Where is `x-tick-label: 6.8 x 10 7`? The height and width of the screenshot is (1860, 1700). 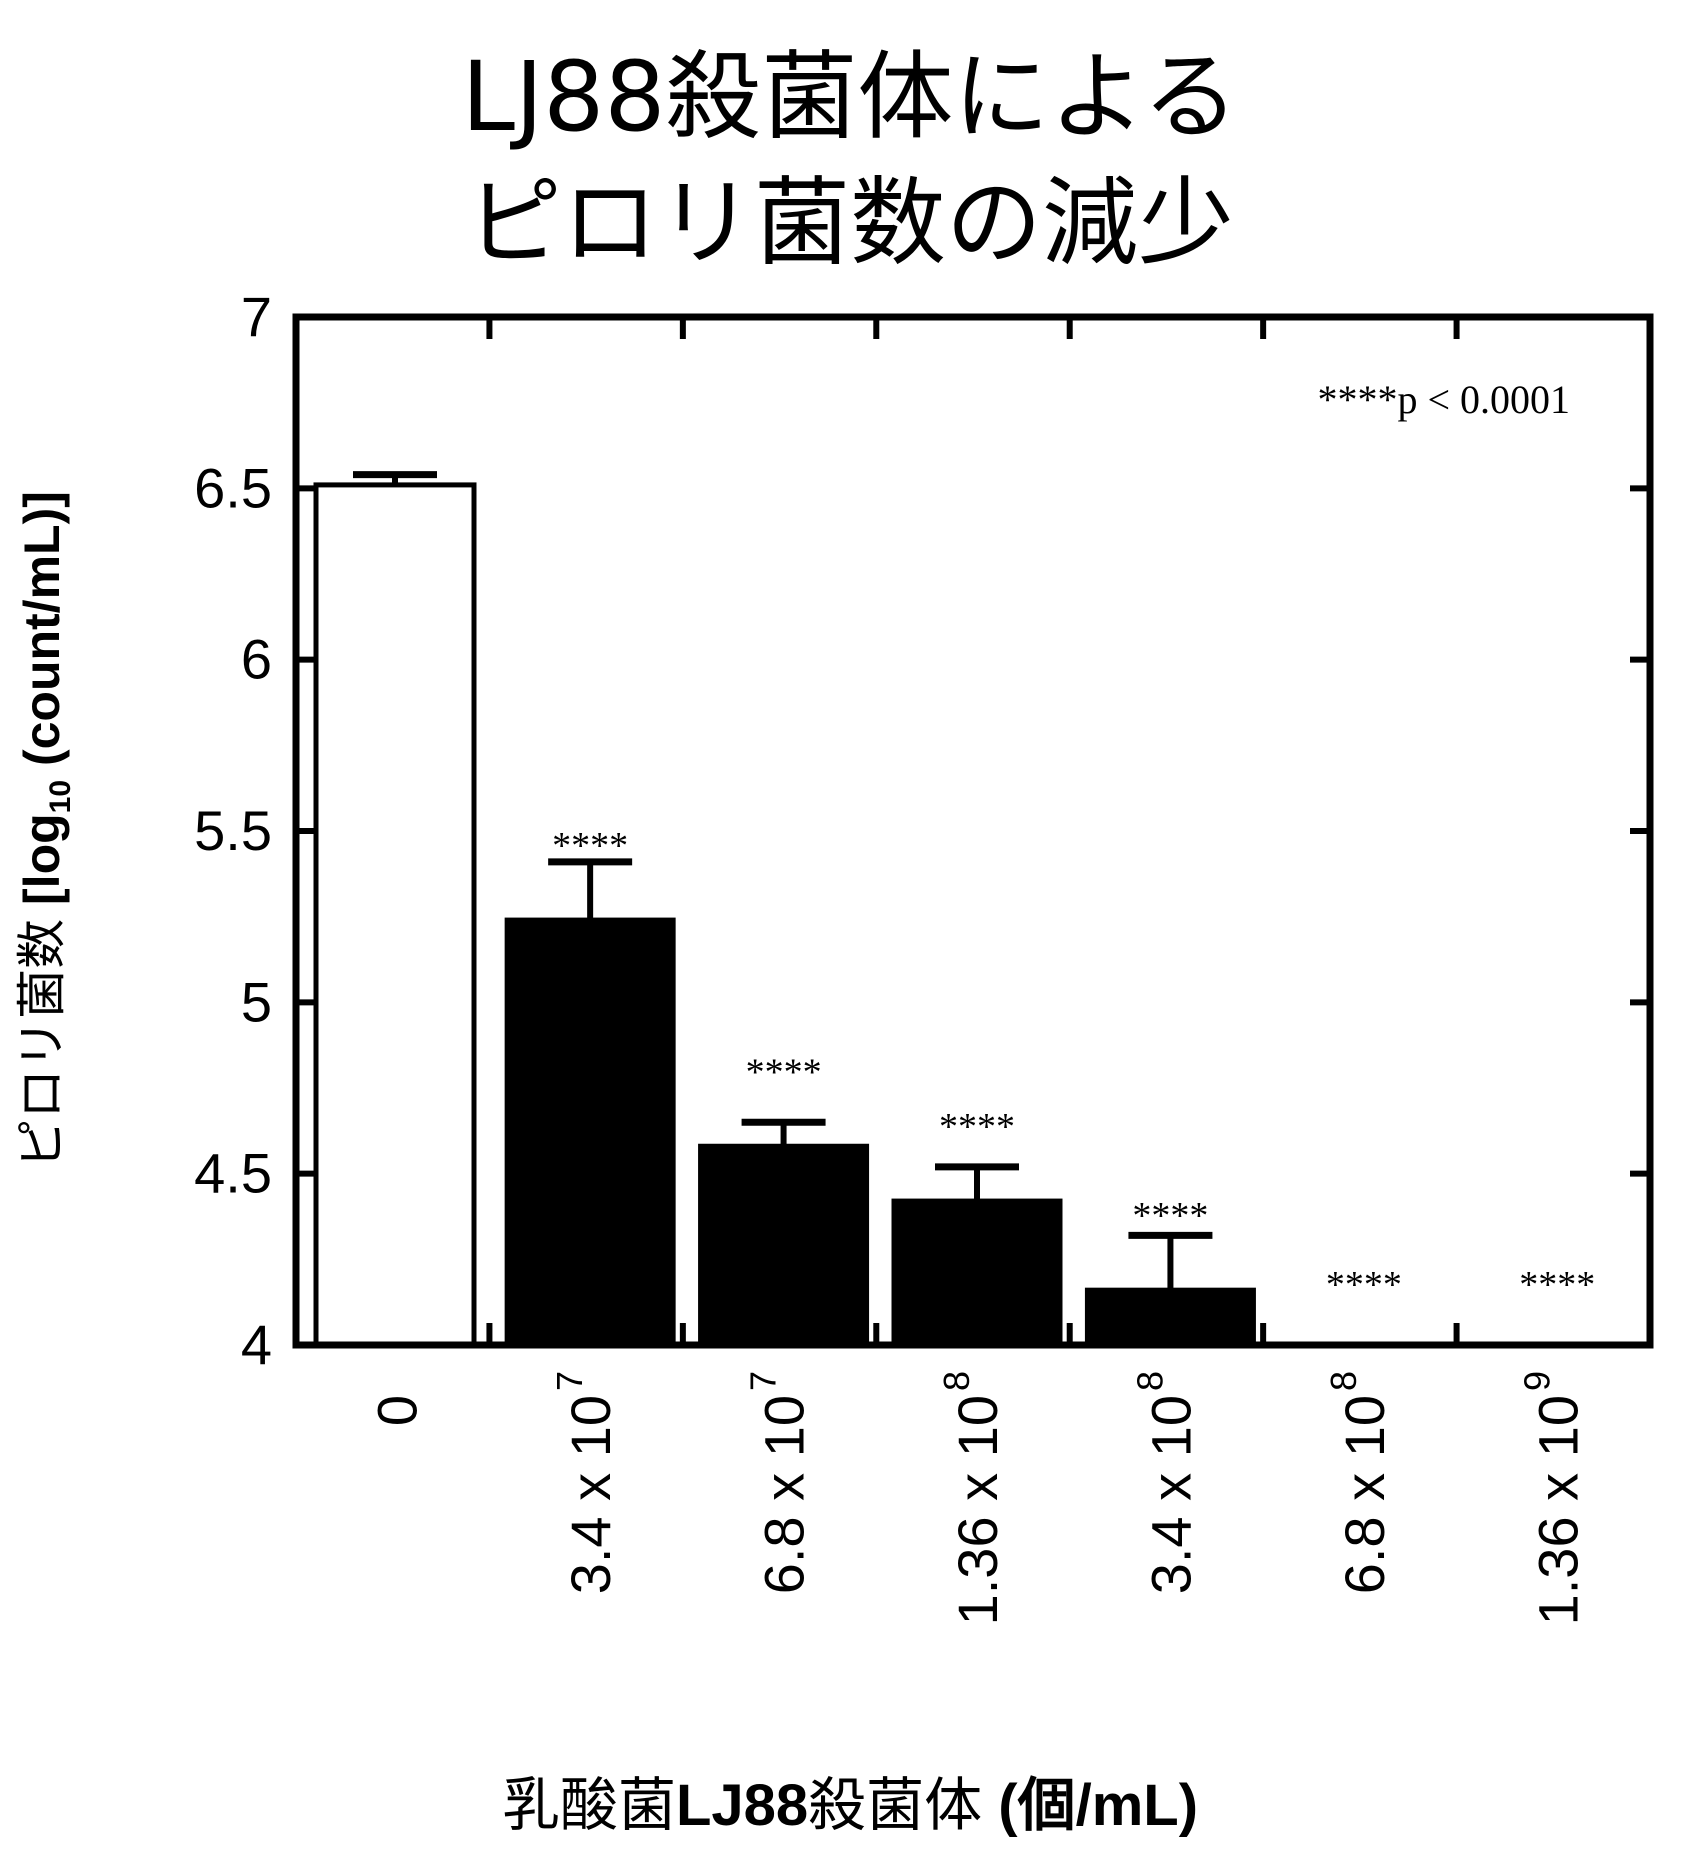 x-tick-label: 6.8 x 10 7 is located at coordinates (779, 1482).